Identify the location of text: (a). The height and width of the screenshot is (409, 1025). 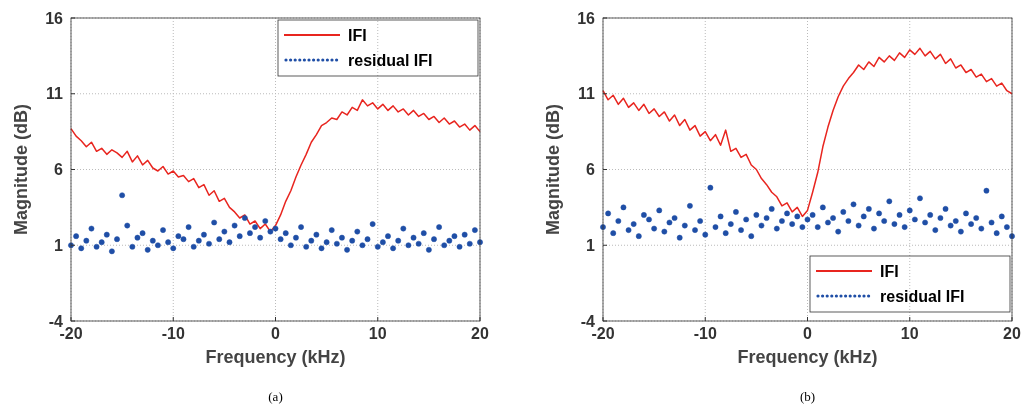
(275, 396).